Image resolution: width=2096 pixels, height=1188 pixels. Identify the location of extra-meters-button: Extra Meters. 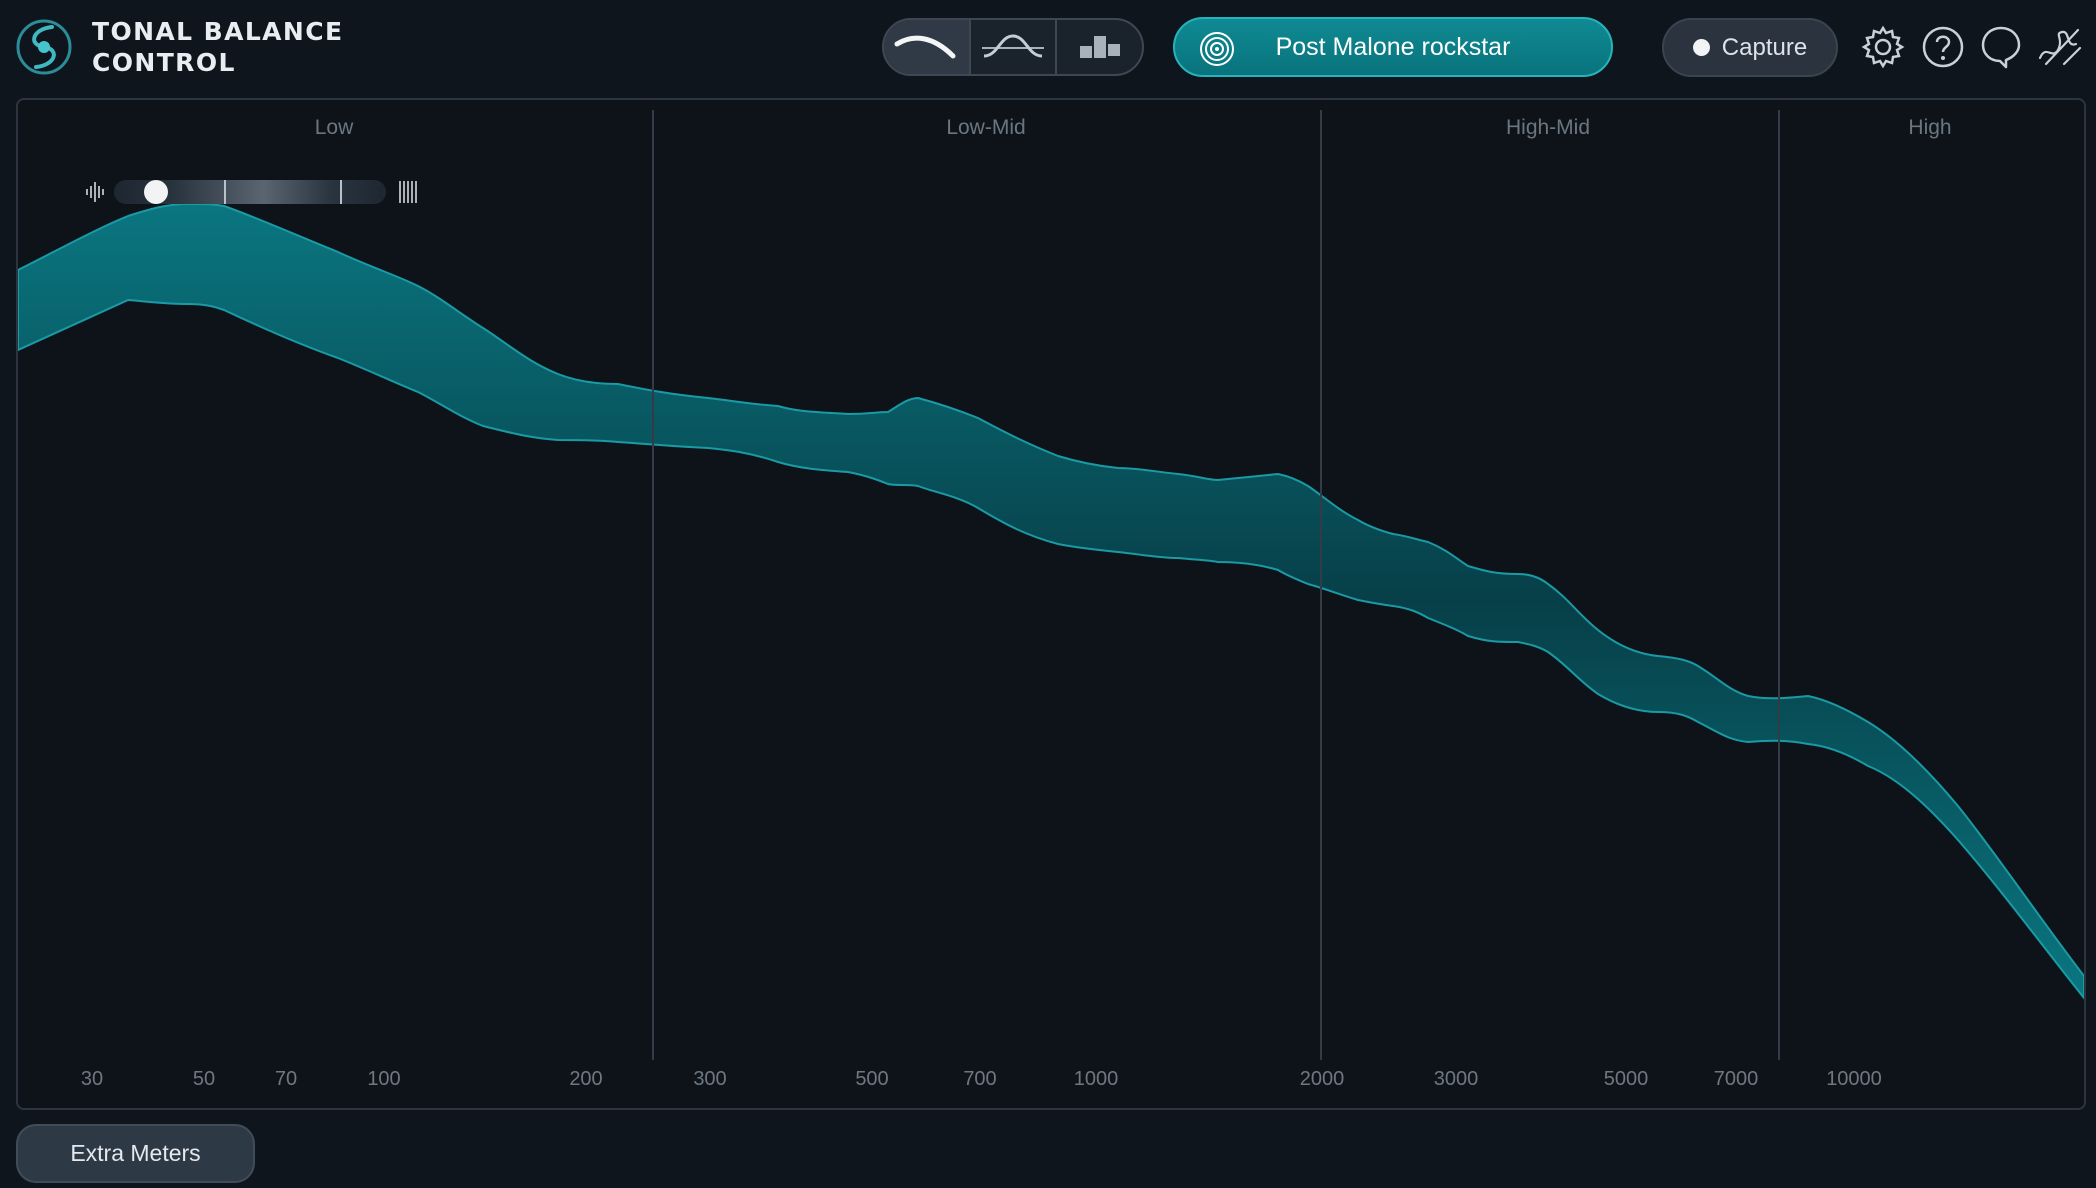
(135, 1153).